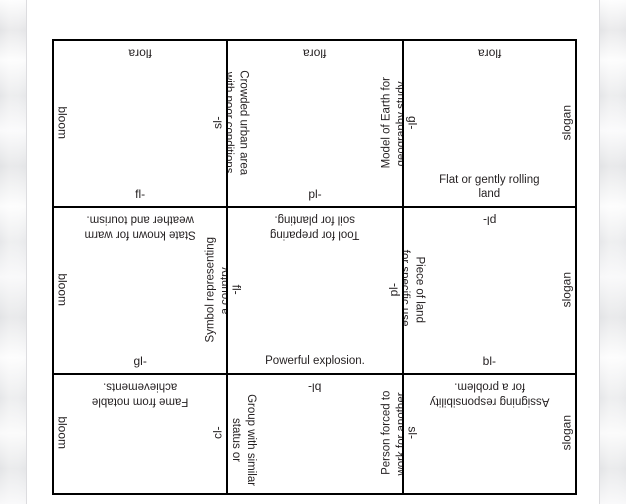 The image size is (631, 504). What do you see at coordinates (391, 432) in the screenshot?
I see `card-edge-right: Person forced to work for another.` at bounding box center [391, 432].